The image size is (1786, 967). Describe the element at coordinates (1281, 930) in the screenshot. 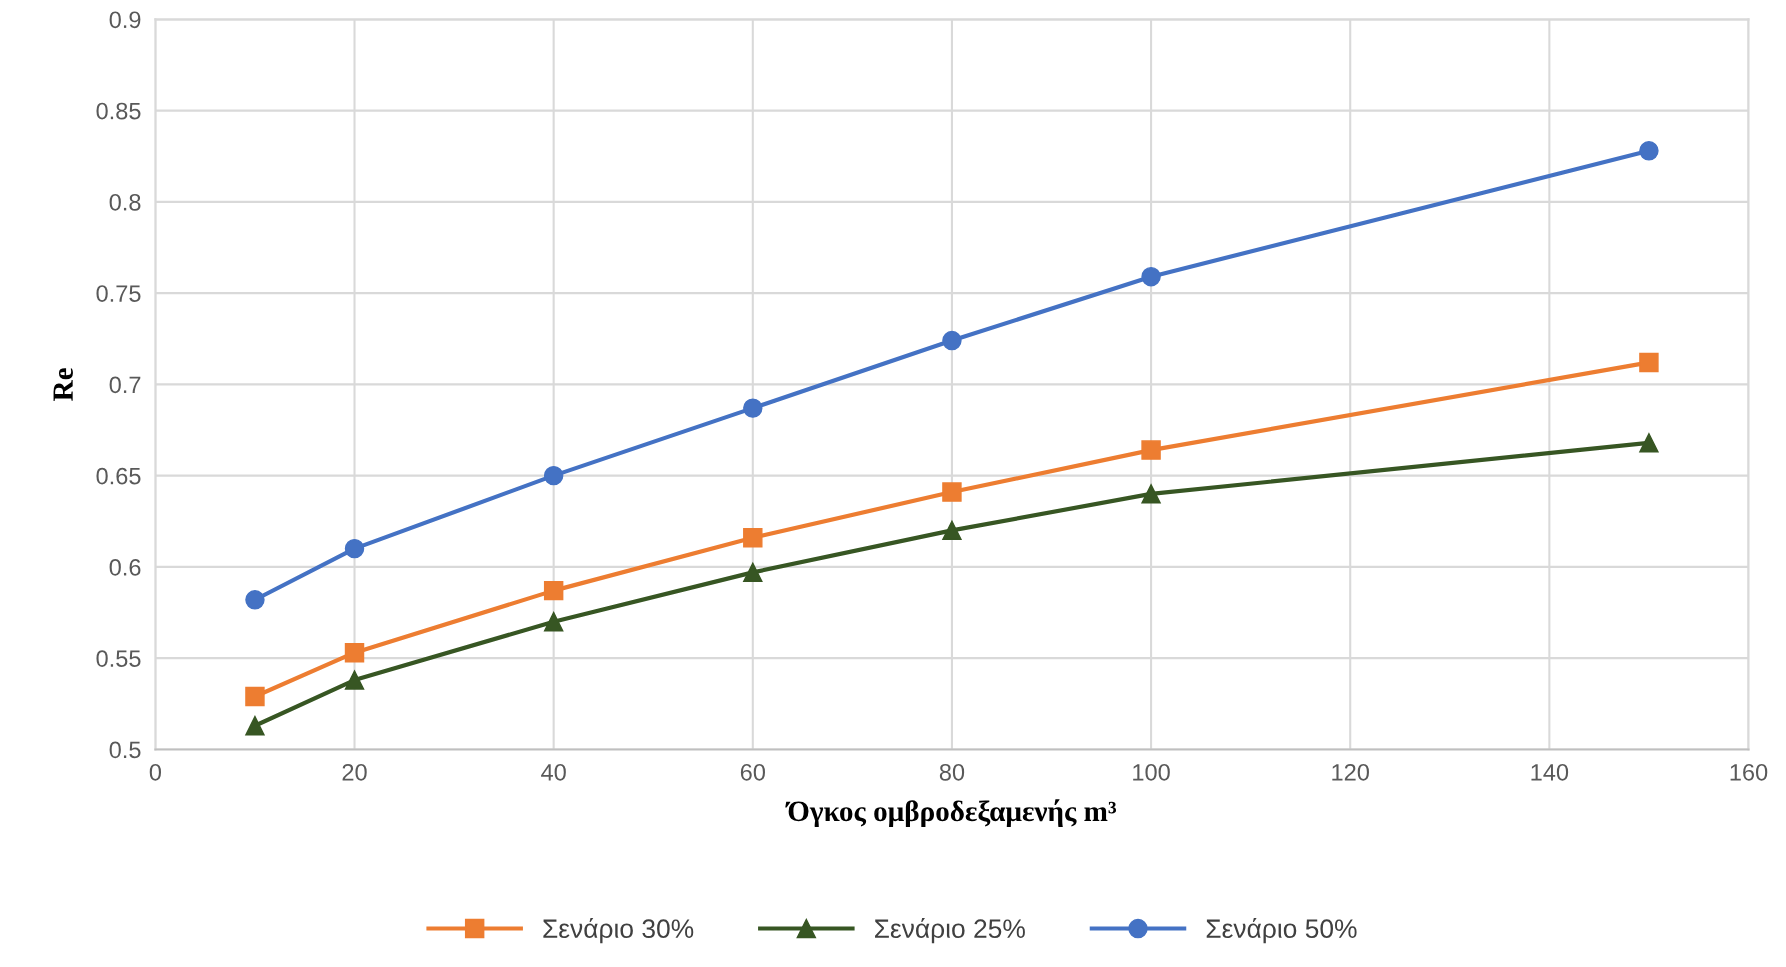

I see `legend-label: Σενάριο 50%` at that location.